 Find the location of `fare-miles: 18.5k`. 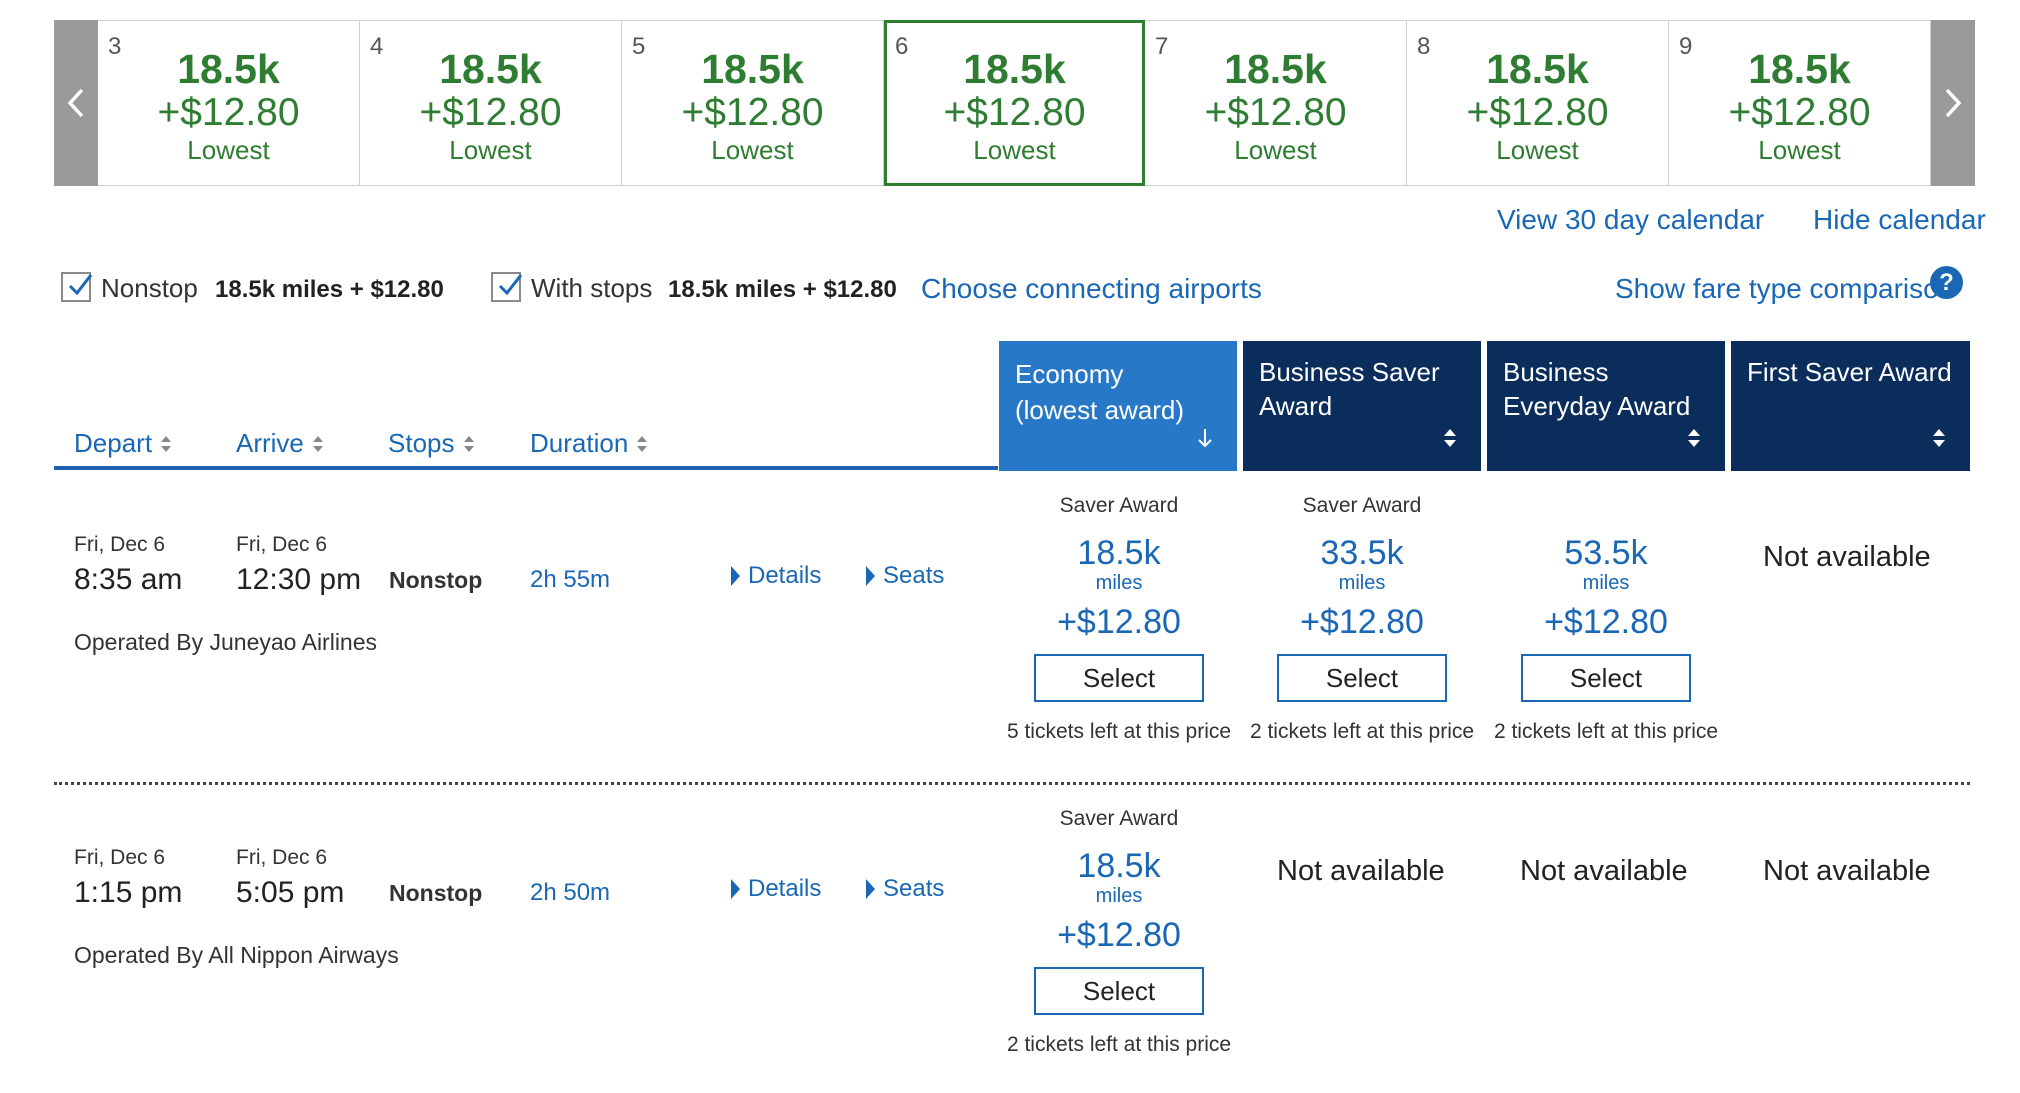

fare-miles: 18.5k is located at coordinates (1119, 866).